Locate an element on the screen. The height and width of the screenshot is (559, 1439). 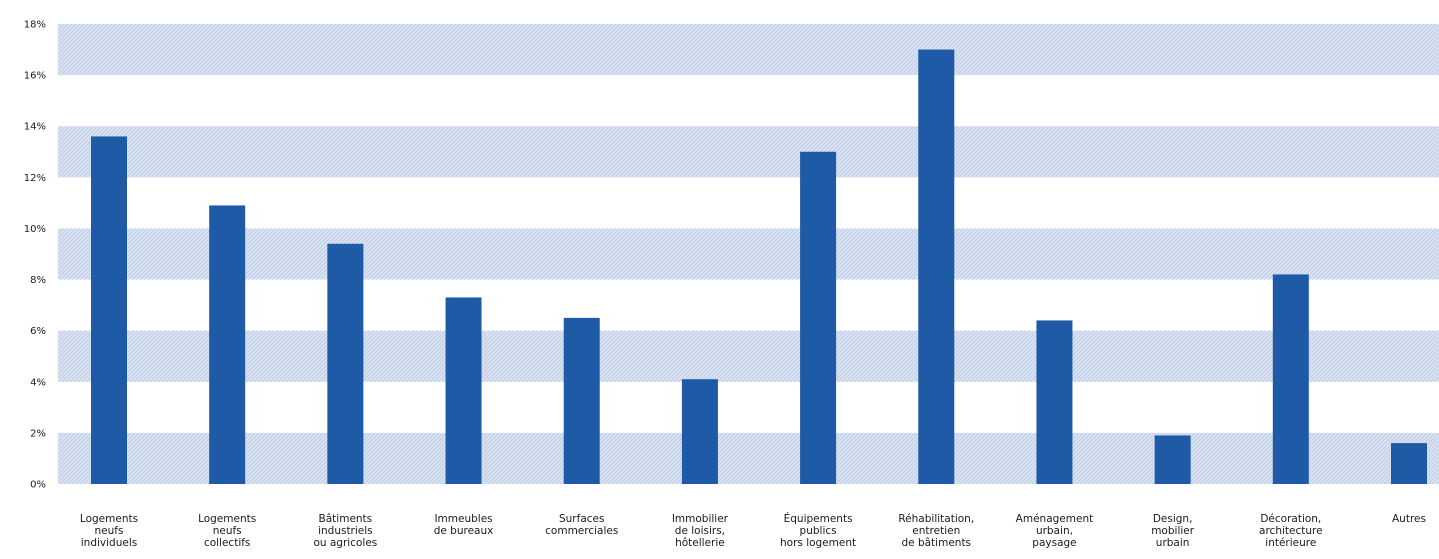
x-tick-label-line: de bâtiments is located at coordinates (937, 543).